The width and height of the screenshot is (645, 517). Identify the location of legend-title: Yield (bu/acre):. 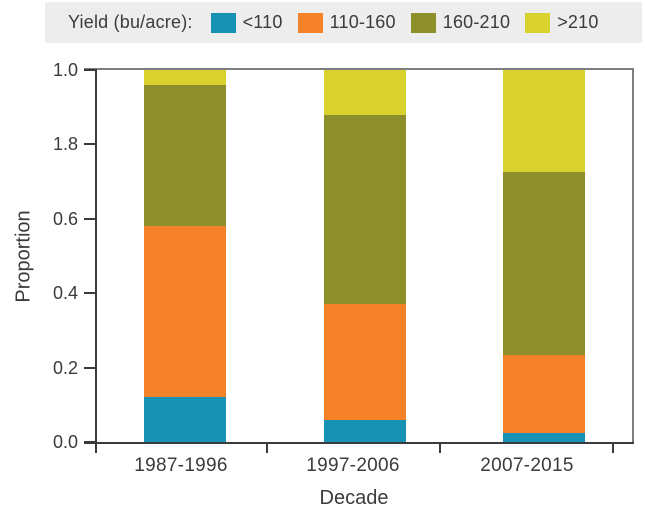
(130, 22).